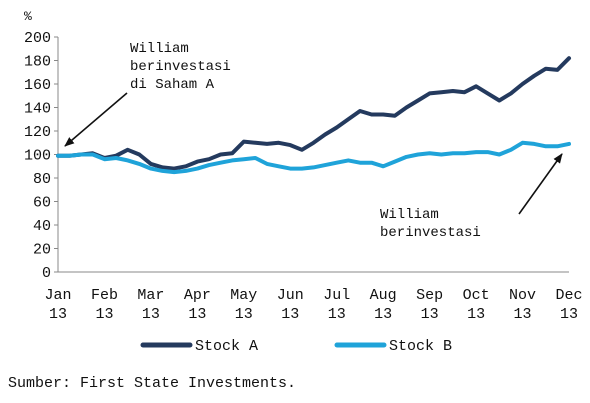  Describe the element at coordinates (296, 346) in the screenshot. I see `legend: Stock A Stock B` at that location.